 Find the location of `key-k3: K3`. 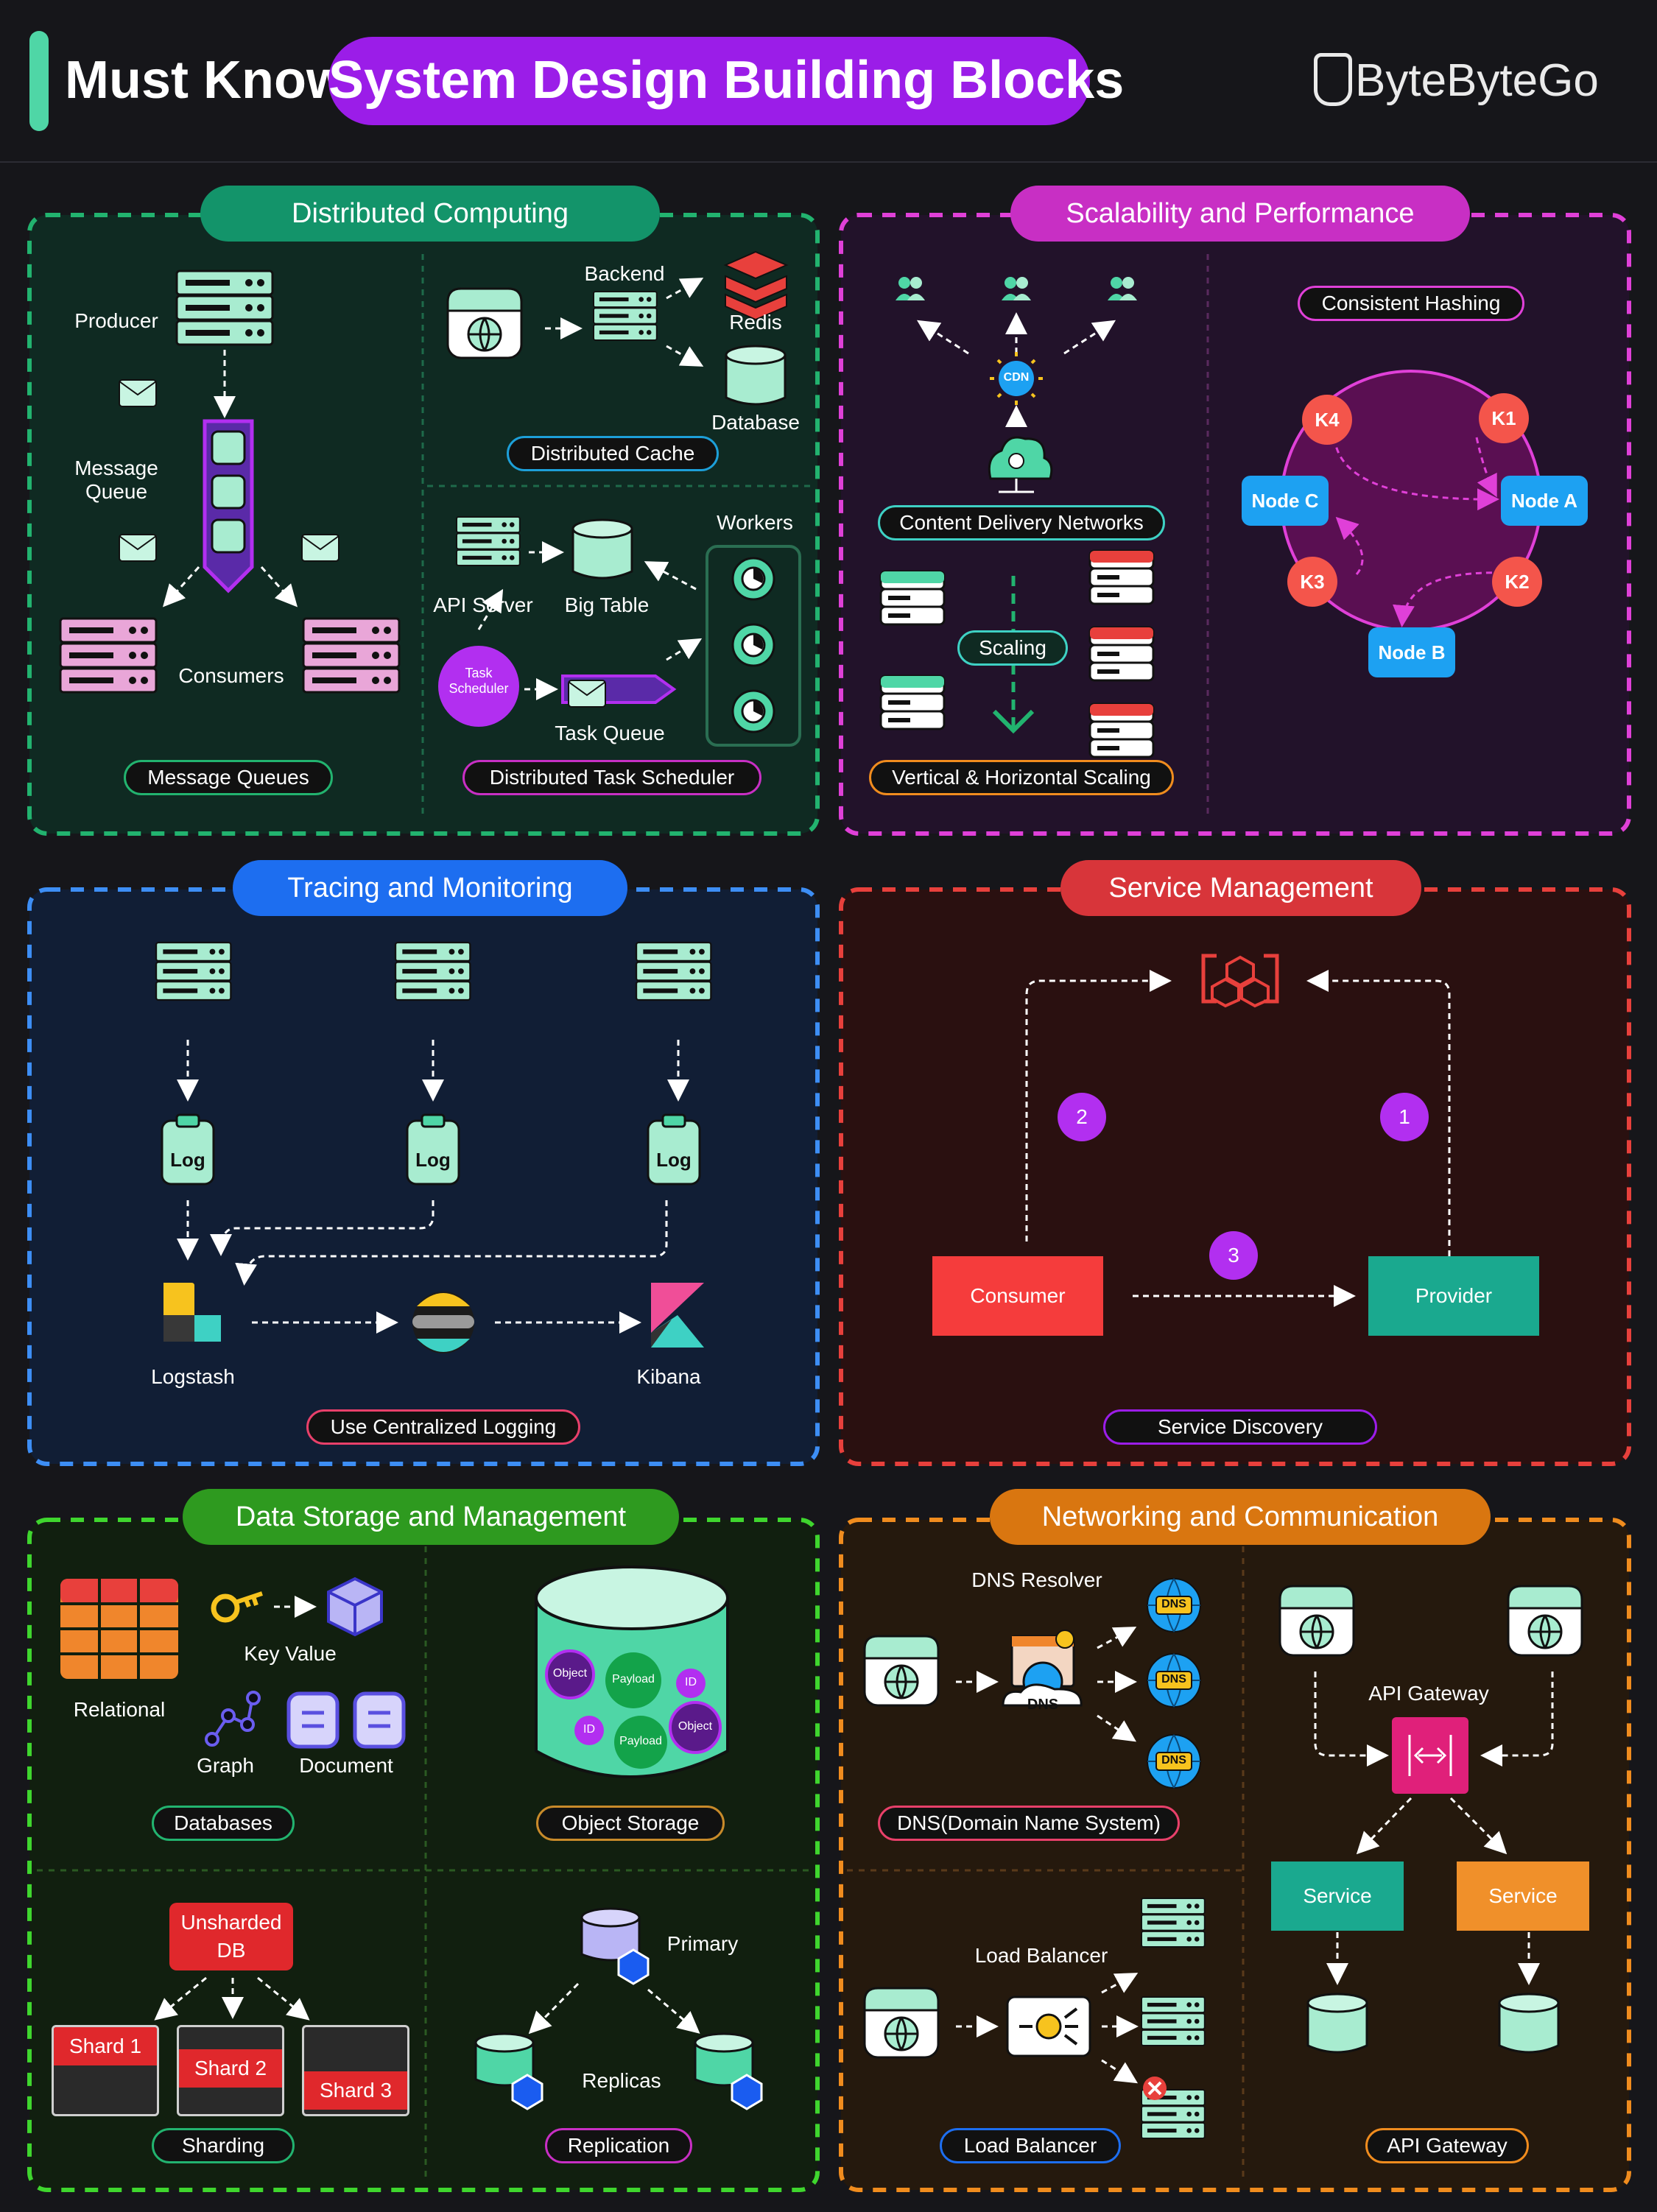

key-k3: K3 is located at coordinates (1312, 582).